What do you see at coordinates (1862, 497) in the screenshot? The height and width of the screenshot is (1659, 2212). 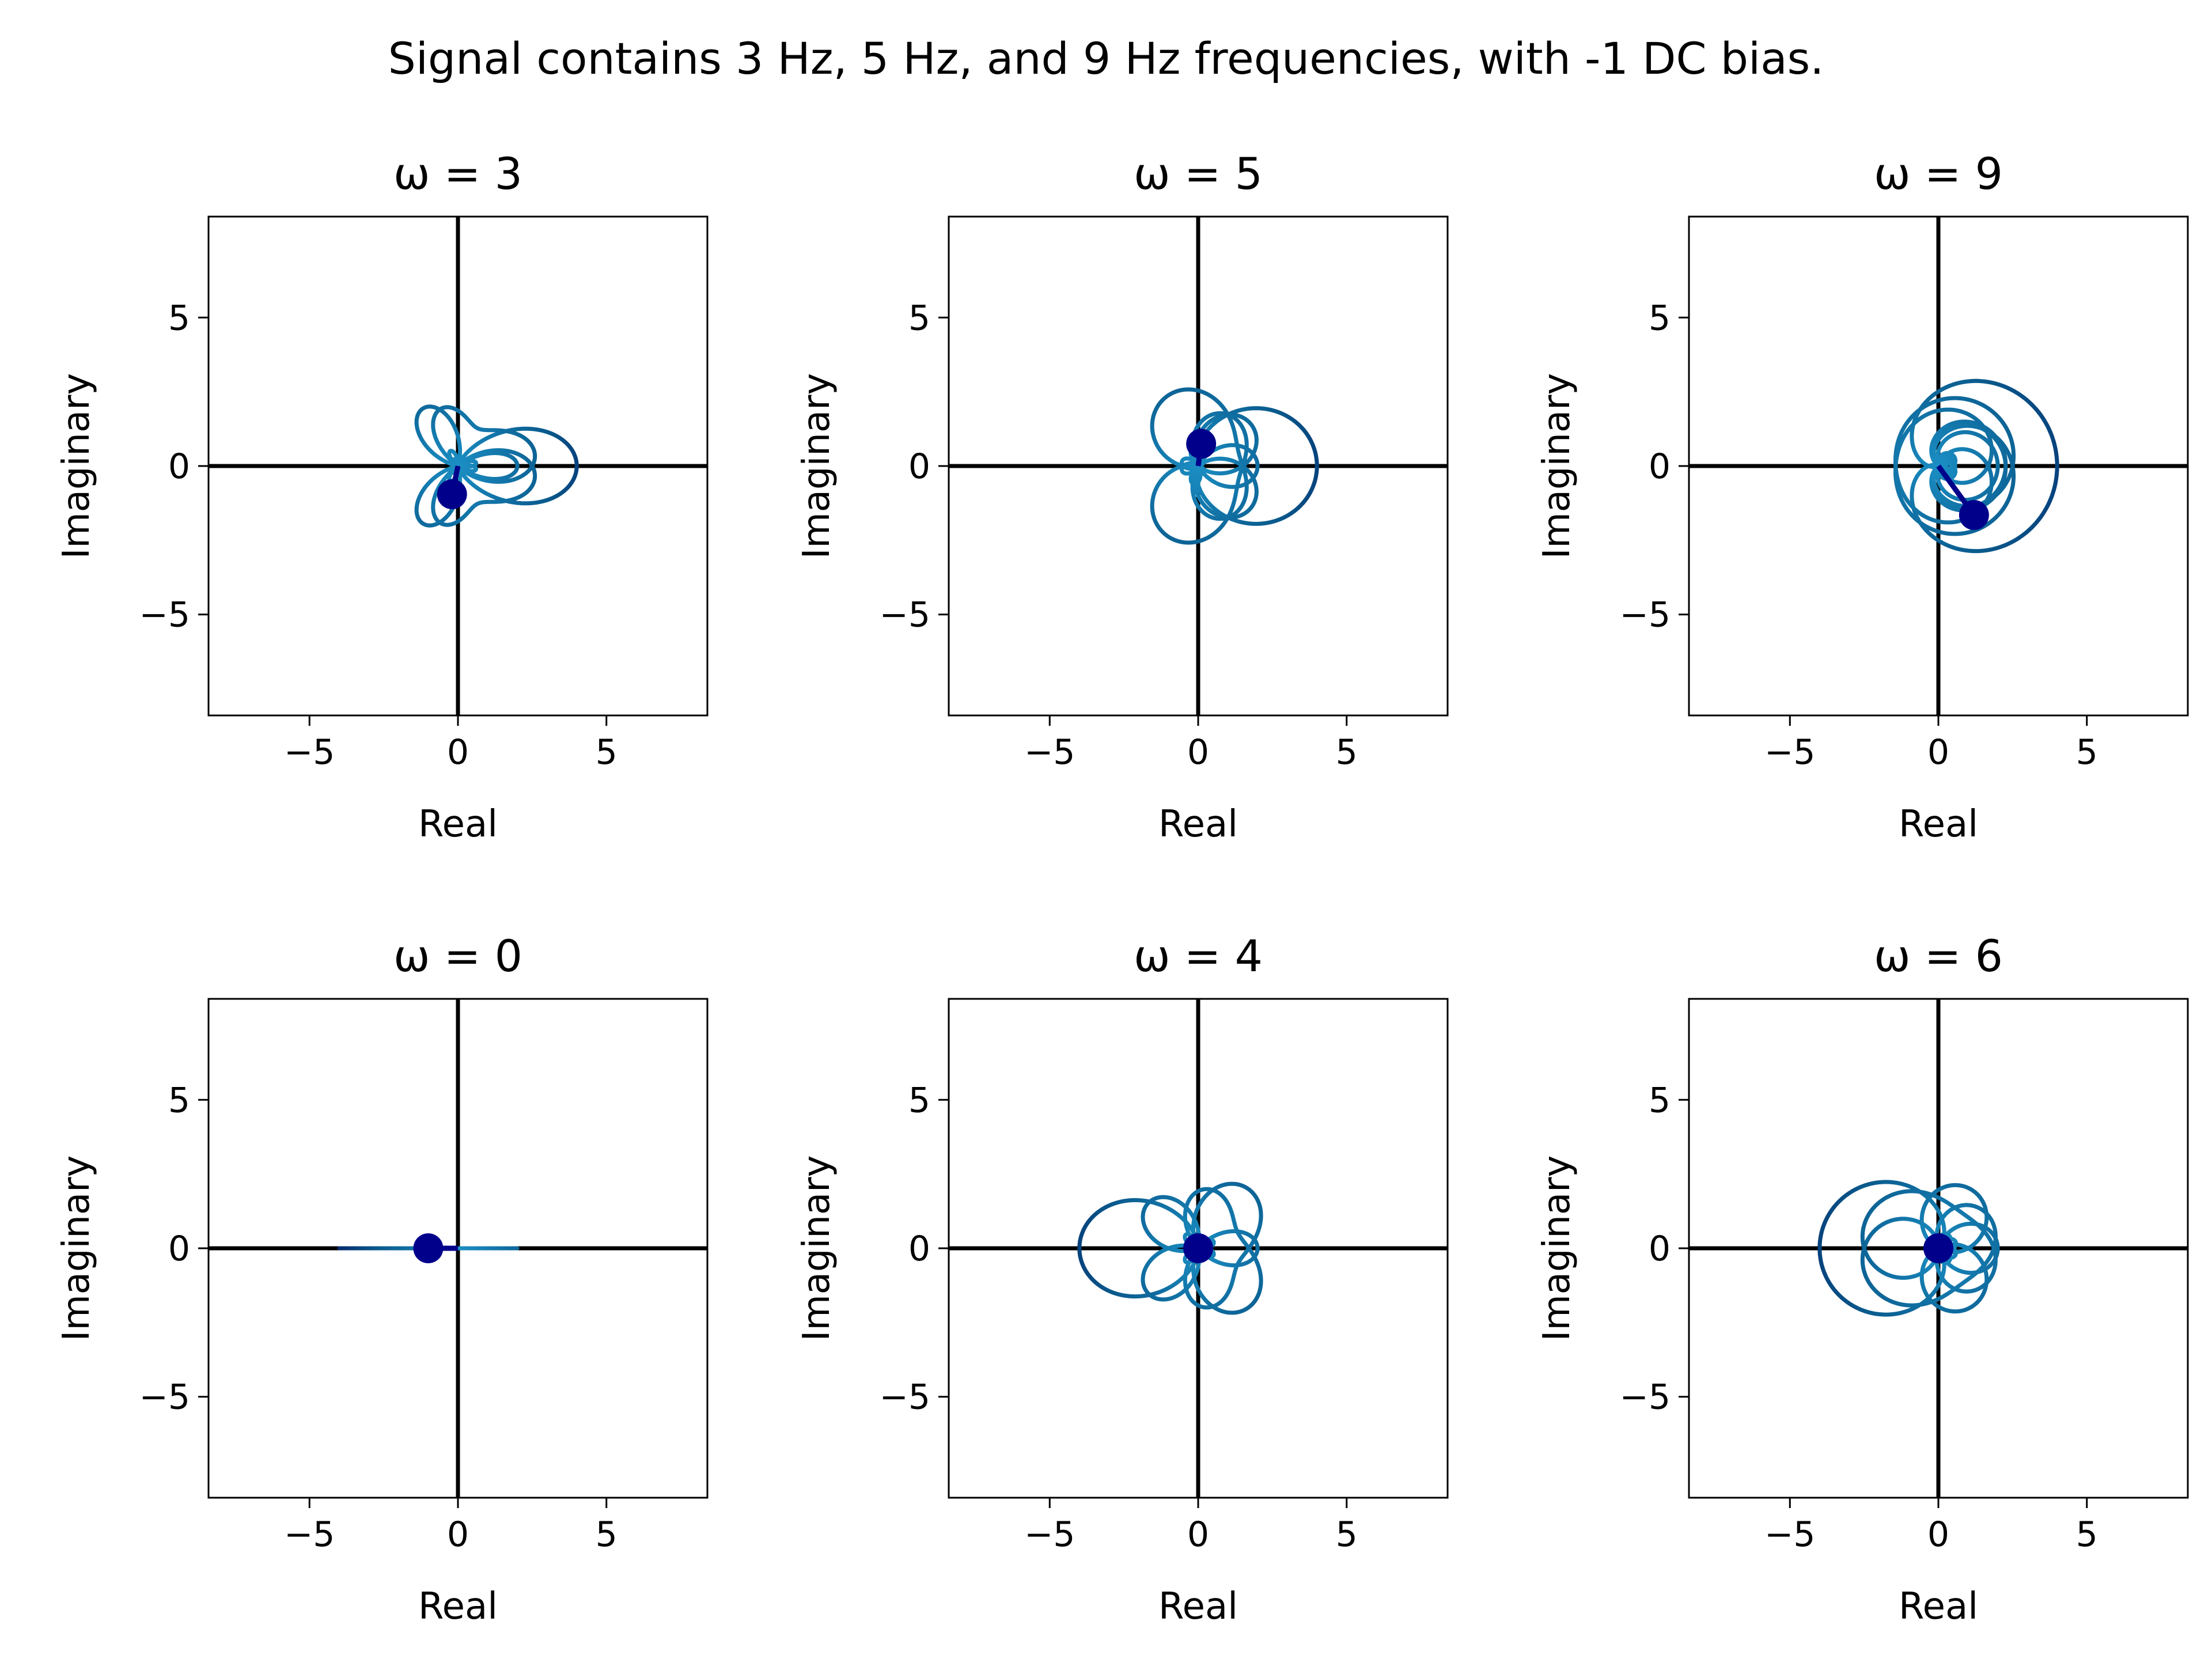 I see `subplot-omega-9: −5 0 5 −5 0 5 Real Imaginary ω = 9` at bounding box center [1862, 497].